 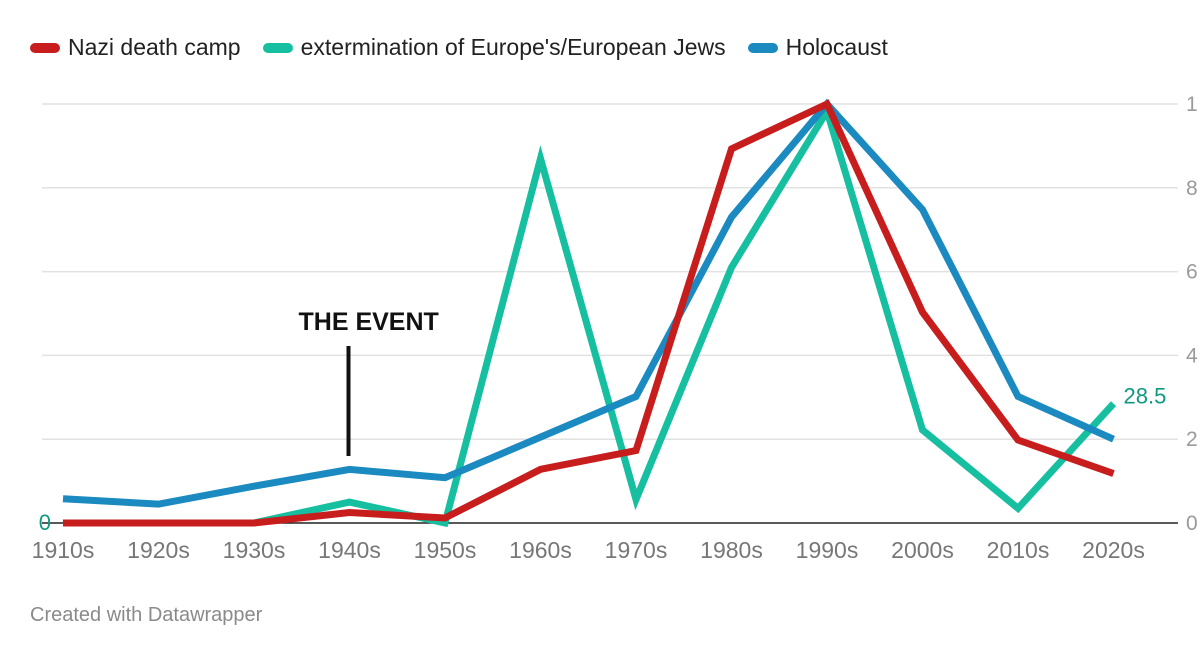 I want to click on legend-item-holocaust: Holocaust, so click(x=817, y=47).